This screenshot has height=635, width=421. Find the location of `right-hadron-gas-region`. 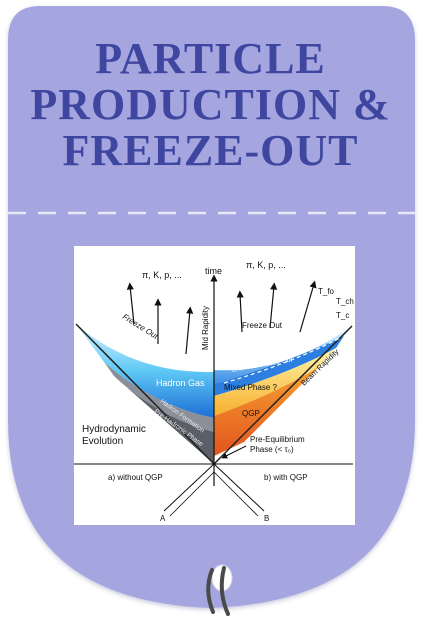

right-hadron-gas-region is located at coordinates (283, 355).